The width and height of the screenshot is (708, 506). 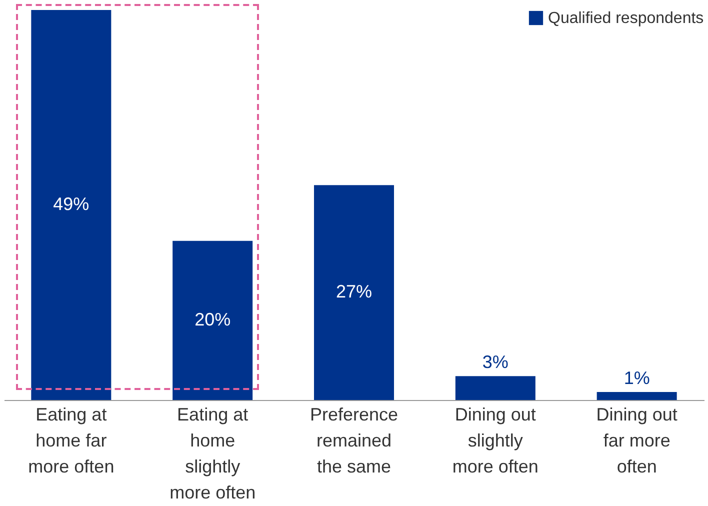 What do you see at coordinates (626, 18) in the screenshot?
I see `legend-label: Qualified respondents` at bounding box center [626, 18].